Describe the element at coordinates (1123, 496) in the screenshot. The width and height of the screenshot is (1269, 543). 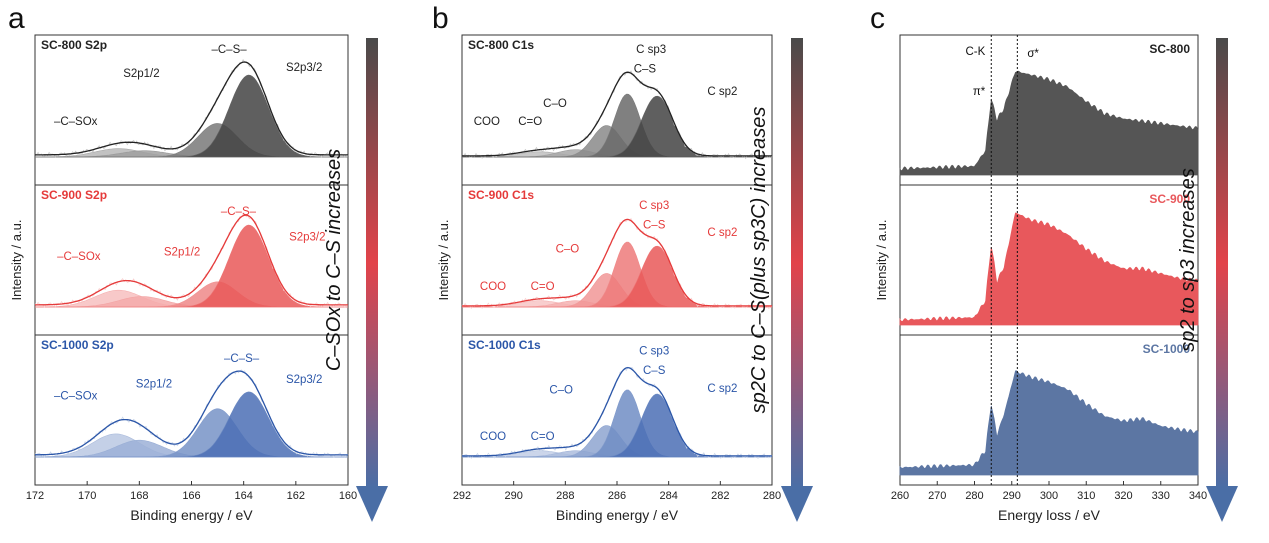
I see `x-tick-label: 320` at that location.